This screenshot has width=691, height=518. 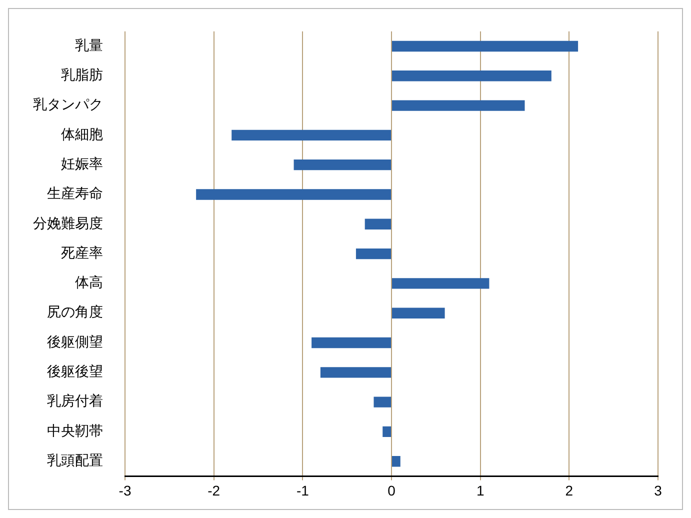 I want to click on y-tick-label: 後躯側望, so click(x=75, y=342).